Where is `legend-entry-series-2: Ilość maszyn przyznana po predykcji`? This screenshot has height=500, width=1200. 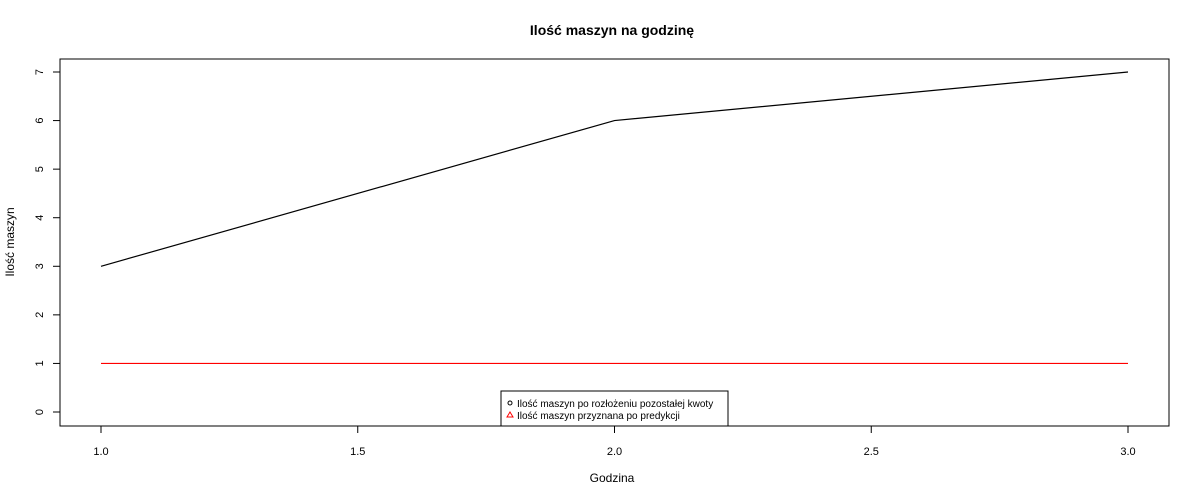 legend-entry-series-2: Ilość maszyn przyznana po predykcji is located at coordinates (598, 416).